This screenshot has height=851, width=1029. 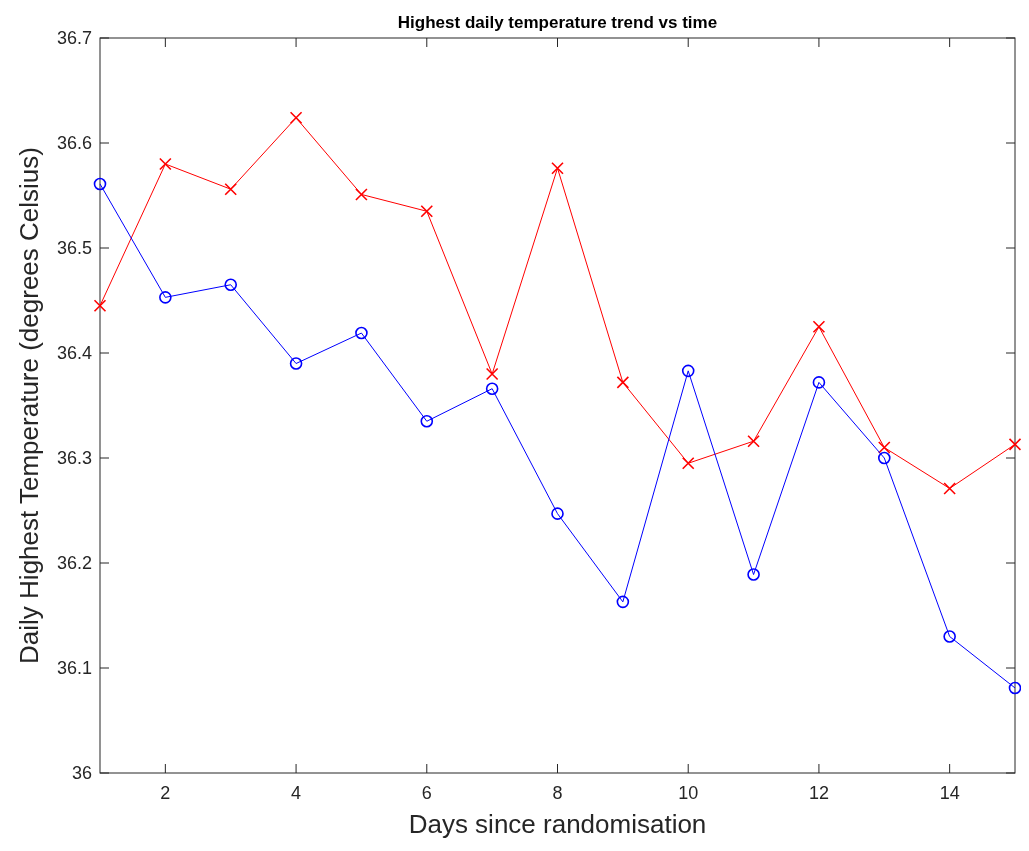 What do you see at coordinates (74, 248) in the screenshot?
I see `y-tick-label: 36.5` at bounding box center [74, 248].